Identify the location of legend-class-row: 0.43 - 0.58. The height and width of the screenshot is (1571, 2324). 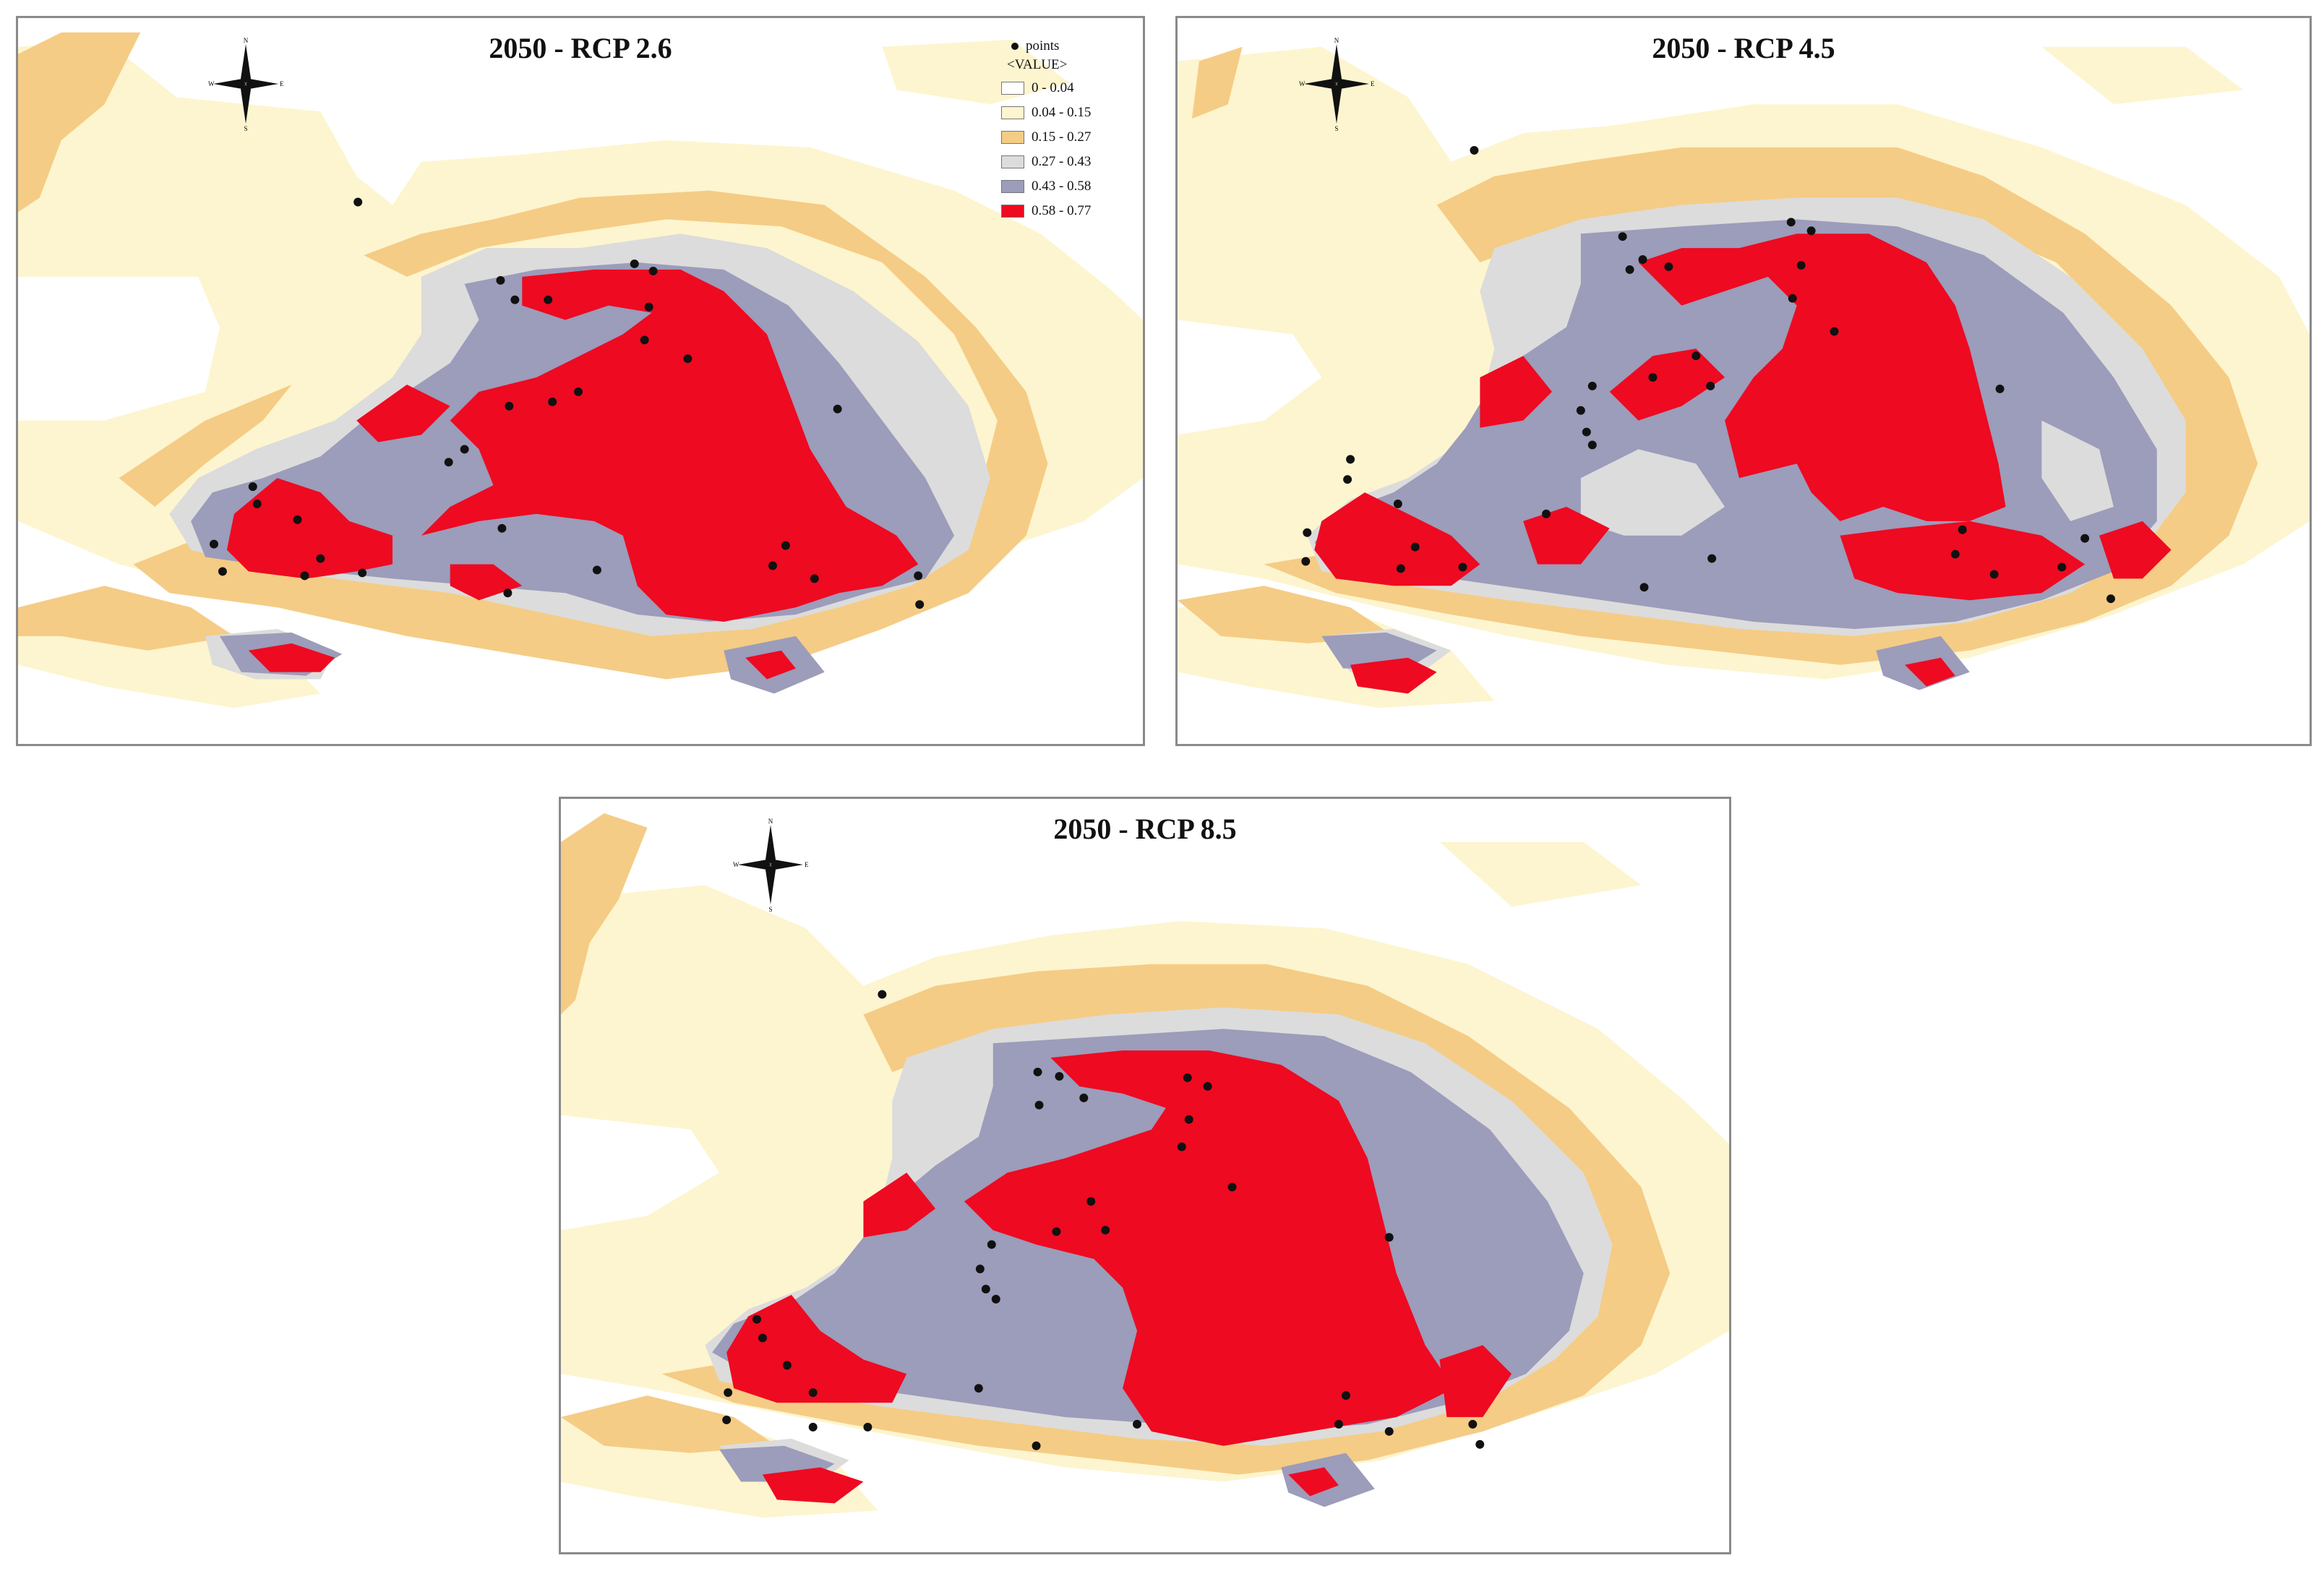
(1070, 186).